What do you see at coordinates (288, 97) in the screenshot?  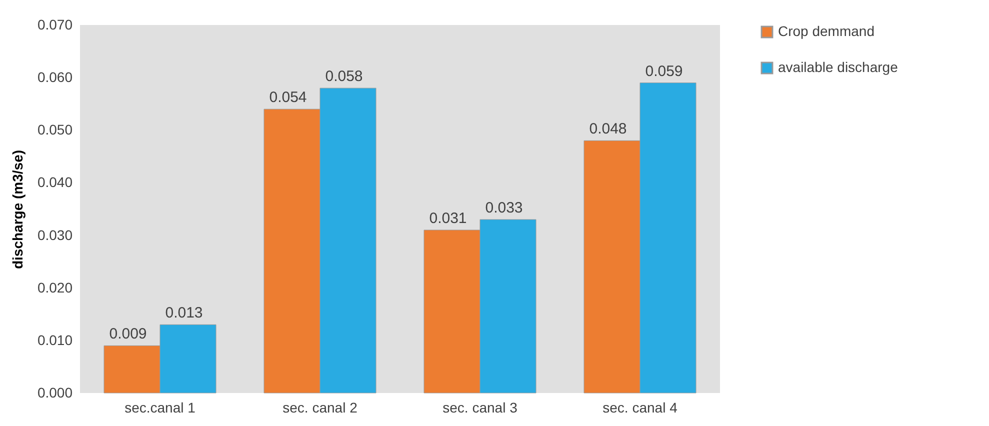 I see `data-label: 0.054` at bounding box center [288, 97].